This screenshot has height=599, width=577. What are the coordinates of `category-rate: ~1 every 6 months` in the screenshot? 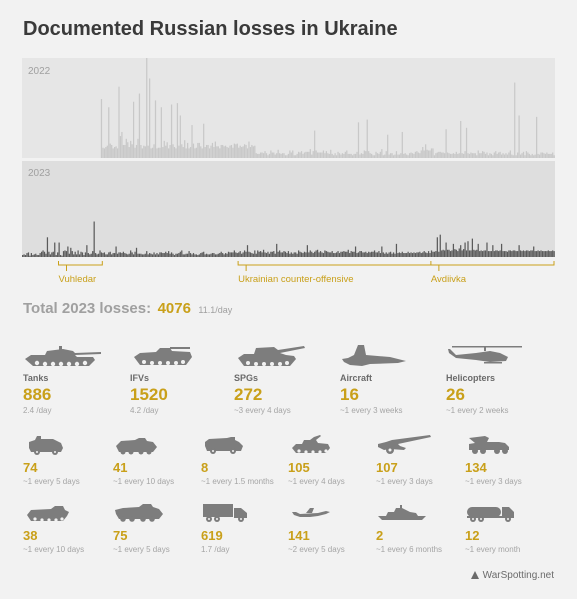 It's located at (409, 549).